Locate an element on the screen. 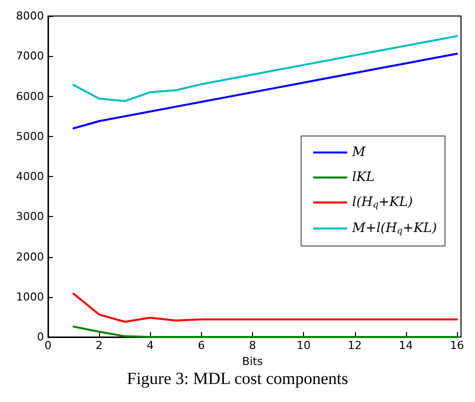 This screenshot has height=402, width=475. x-tick-label: 12 is located at coordinates (355, 345).